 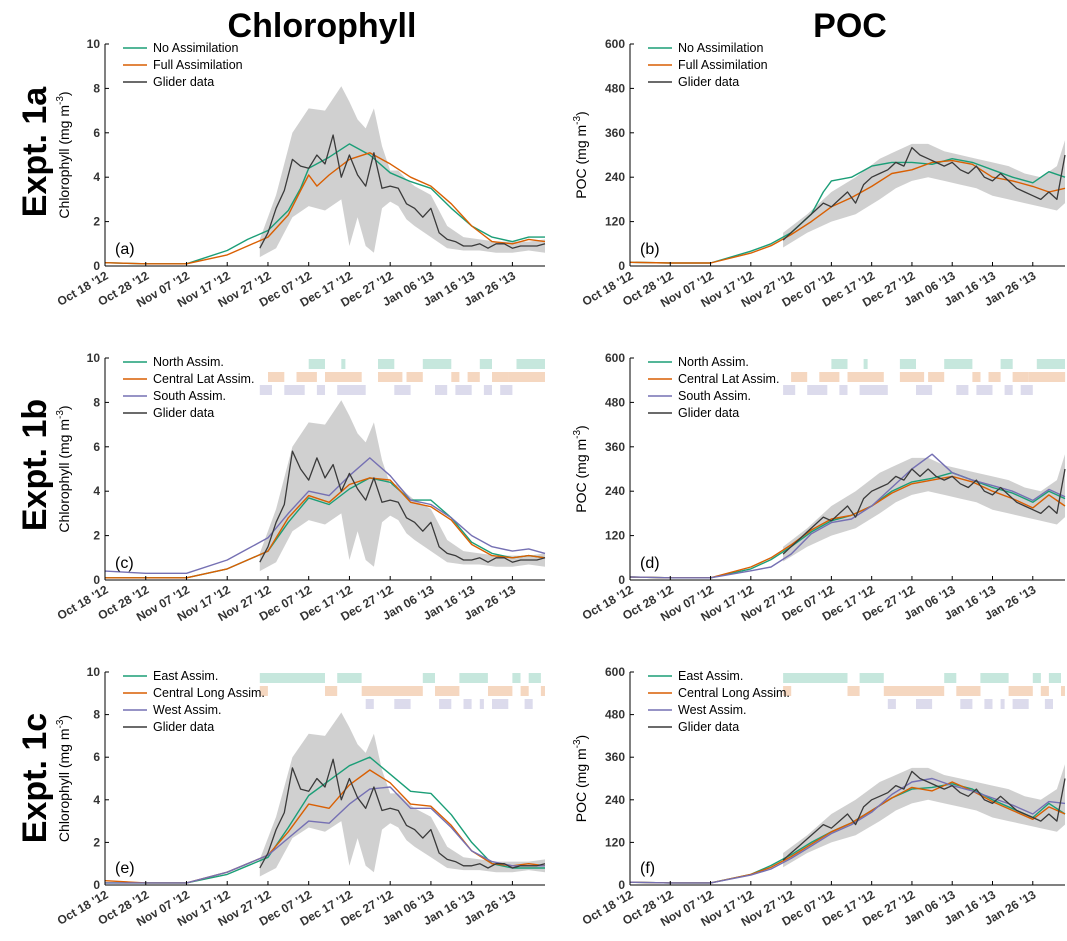 I want to click on y-tick-label: 8, so click(x=96, y=402).